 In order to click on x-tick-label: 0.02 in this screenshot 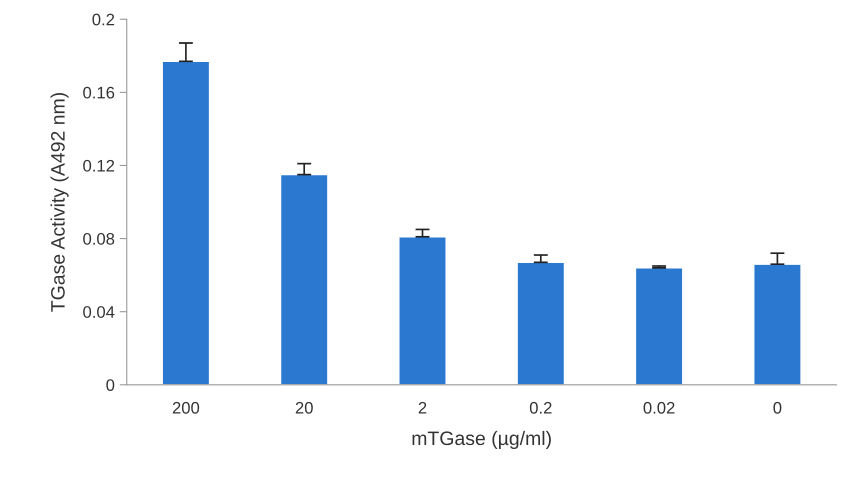, I will do `click(659, 408)`.